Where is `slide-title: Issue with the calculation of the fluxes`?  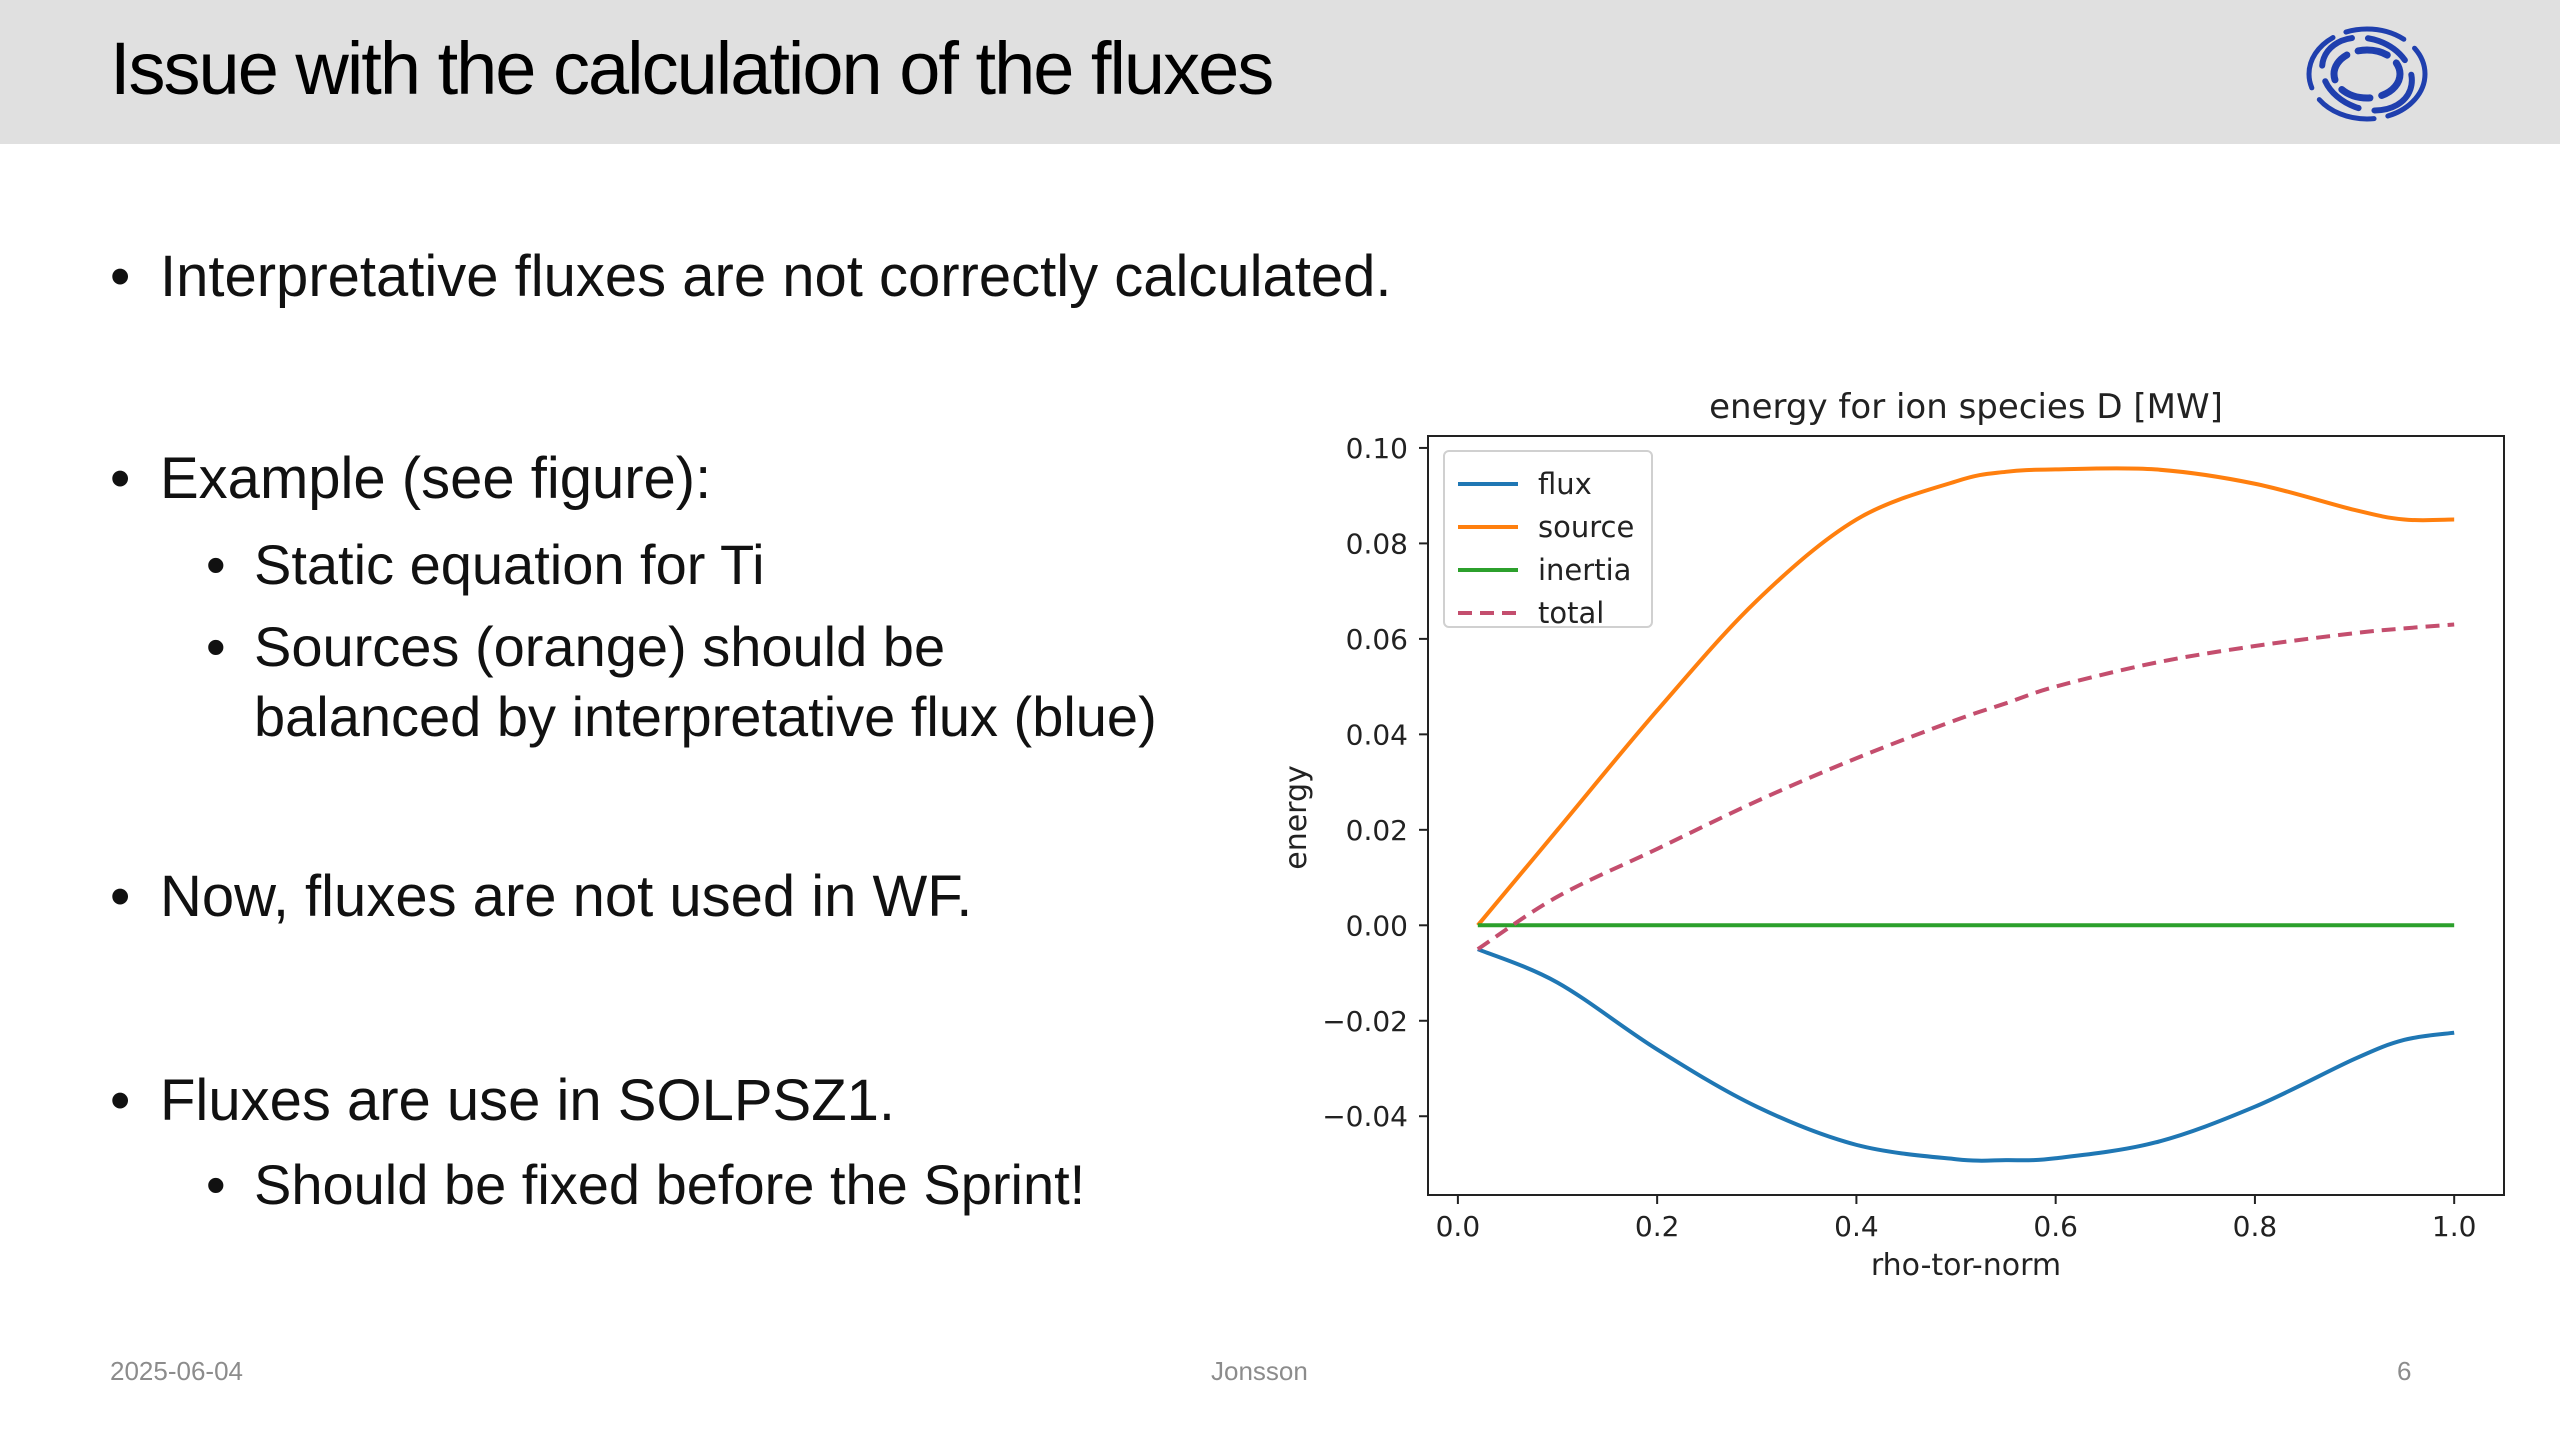 slide-title: Issue with the calculation of the fluxes is located at coordinates (692, 68).